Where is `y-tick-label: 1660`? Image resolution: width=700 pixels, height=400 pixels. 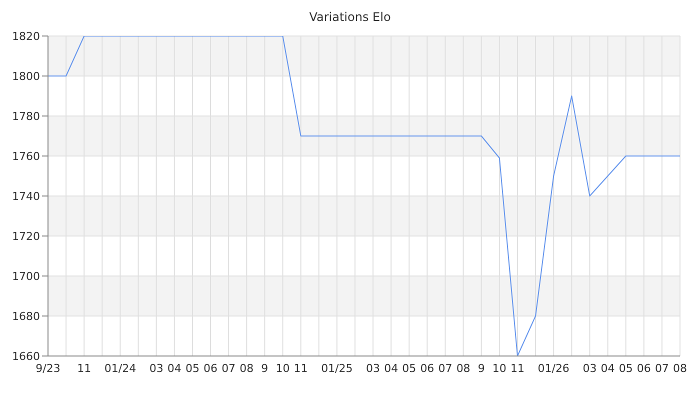 y-tick-label: 1660 is located at coordinates (26, 356).